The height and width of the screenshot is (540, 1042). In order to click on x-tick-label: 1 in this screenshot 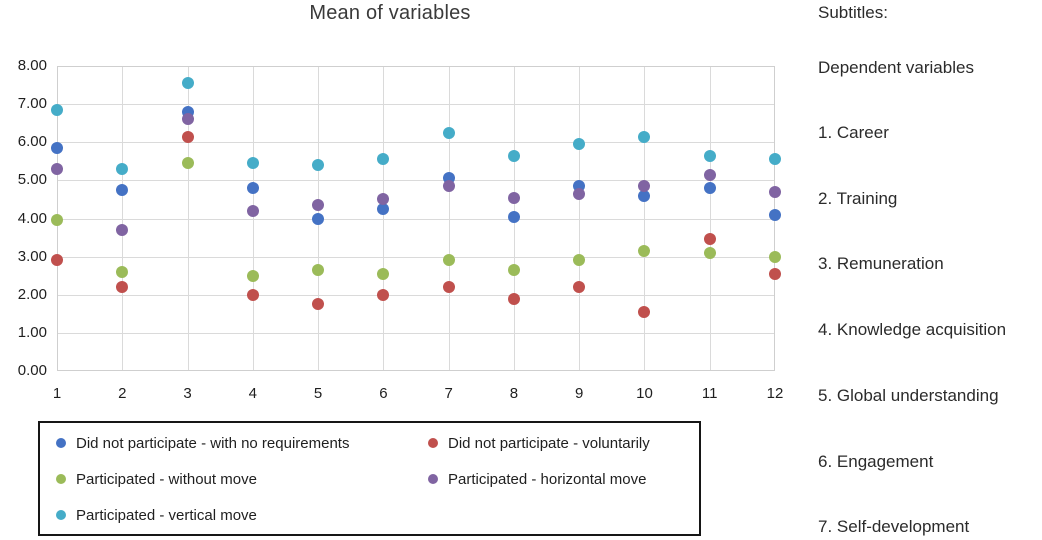, I will do `click(57, 393)`.